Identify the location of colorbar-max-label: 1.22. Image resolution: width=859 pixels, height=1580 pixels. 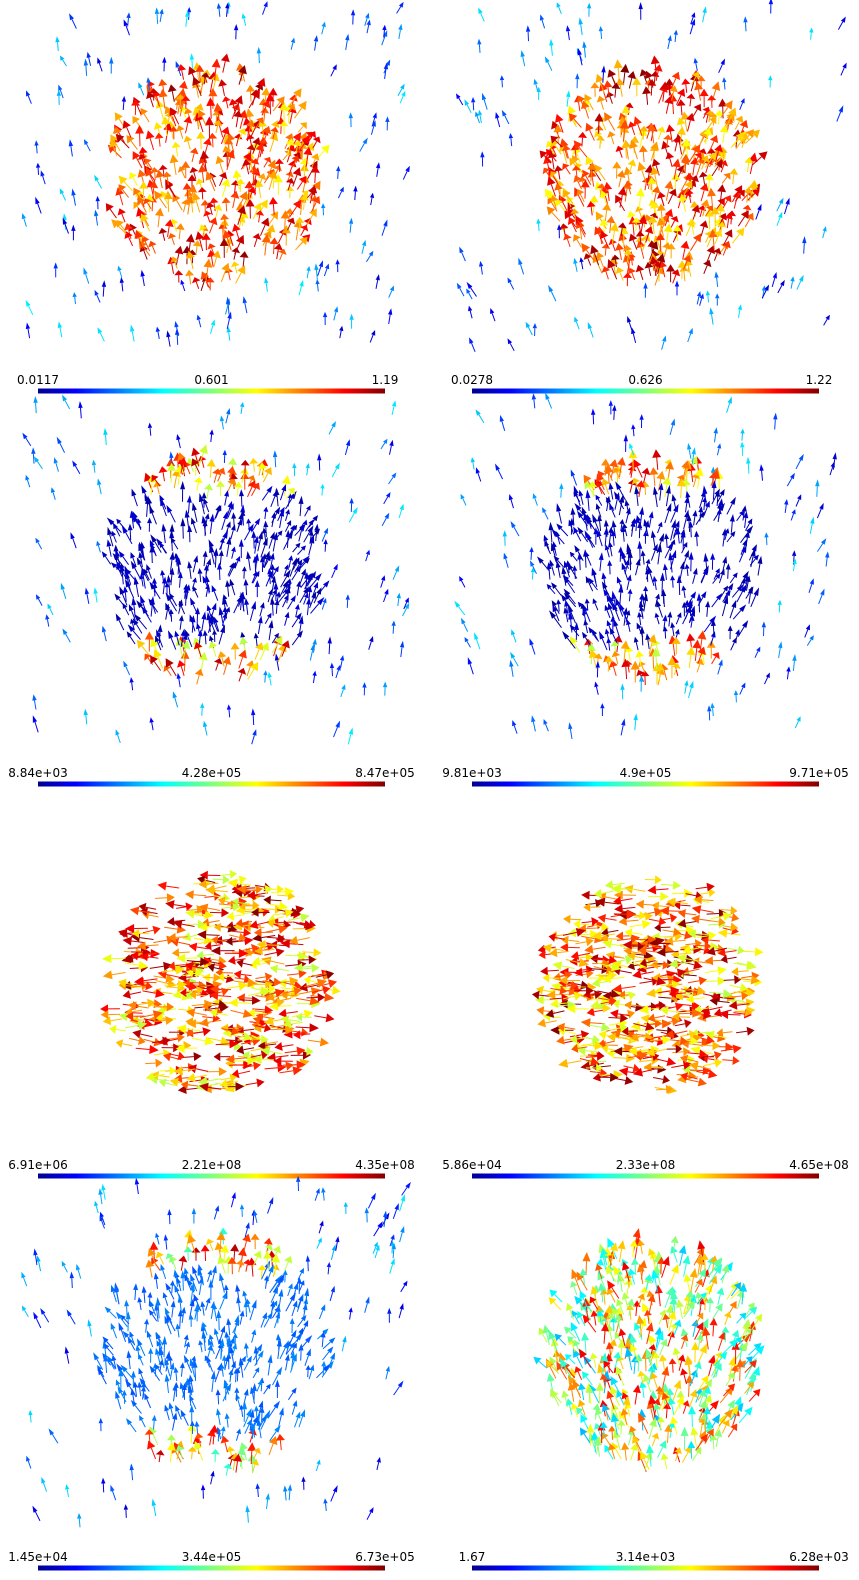
(819, 380).